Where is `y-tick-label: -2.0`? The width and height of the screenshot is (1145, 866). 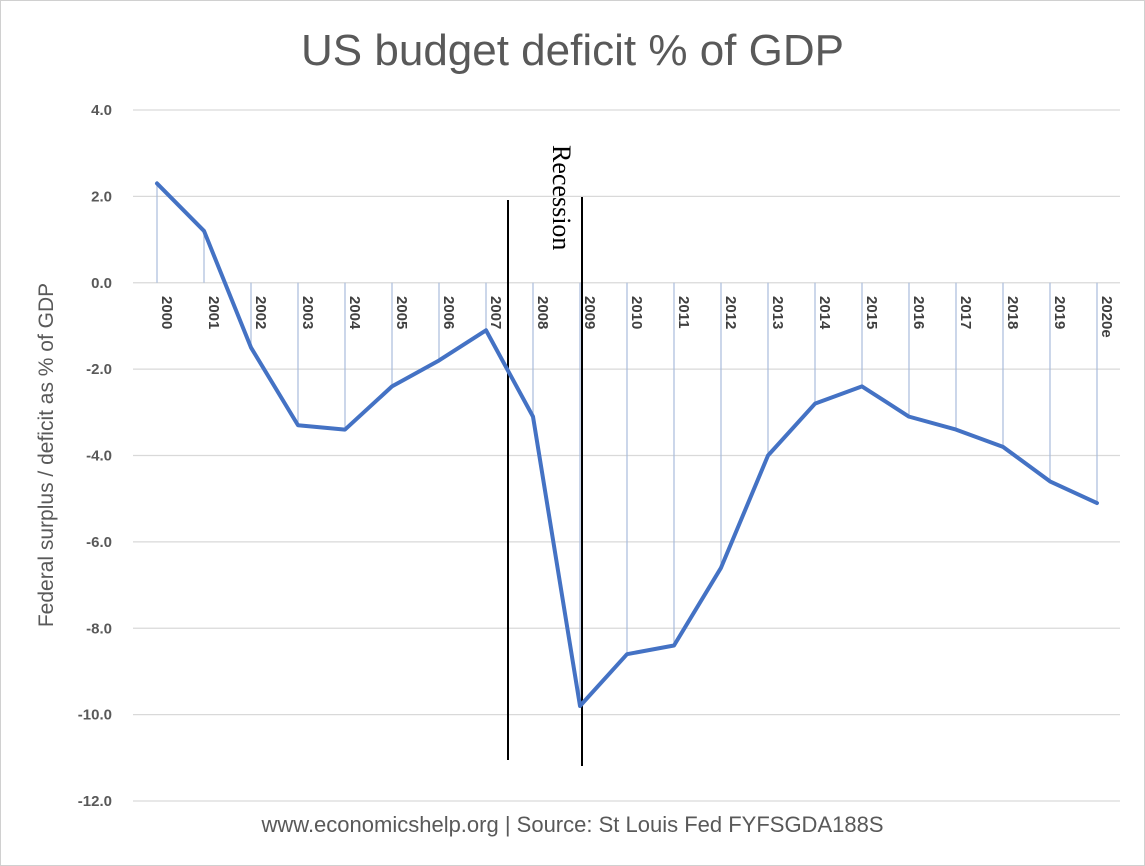 y-tick-label: -2.0 is located at coordinates (99, 369).